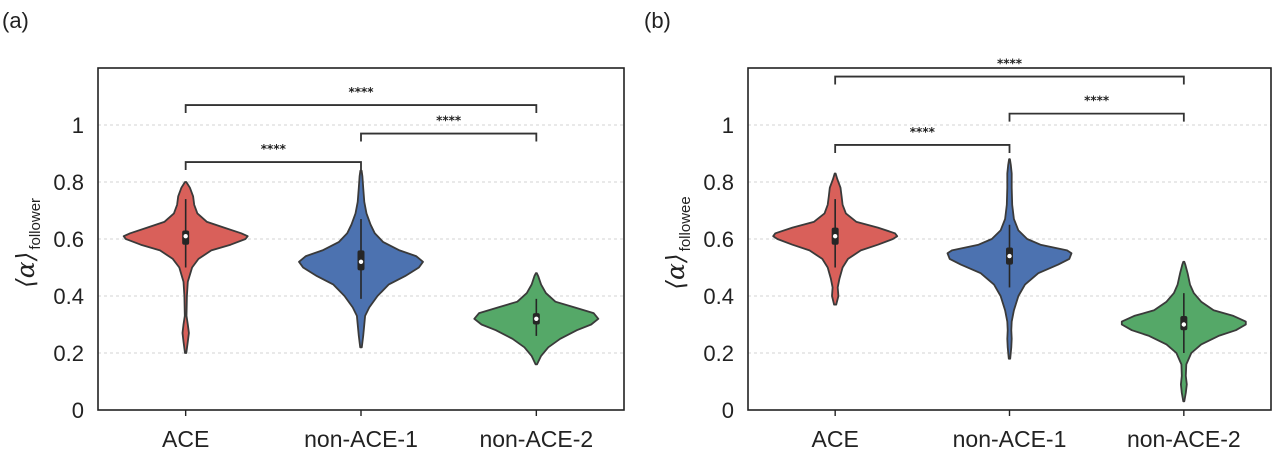 This screenshot has width=1280, height=450. I want to click on y-axis-label: ⟨α⟩ followee, so click(677, 242).